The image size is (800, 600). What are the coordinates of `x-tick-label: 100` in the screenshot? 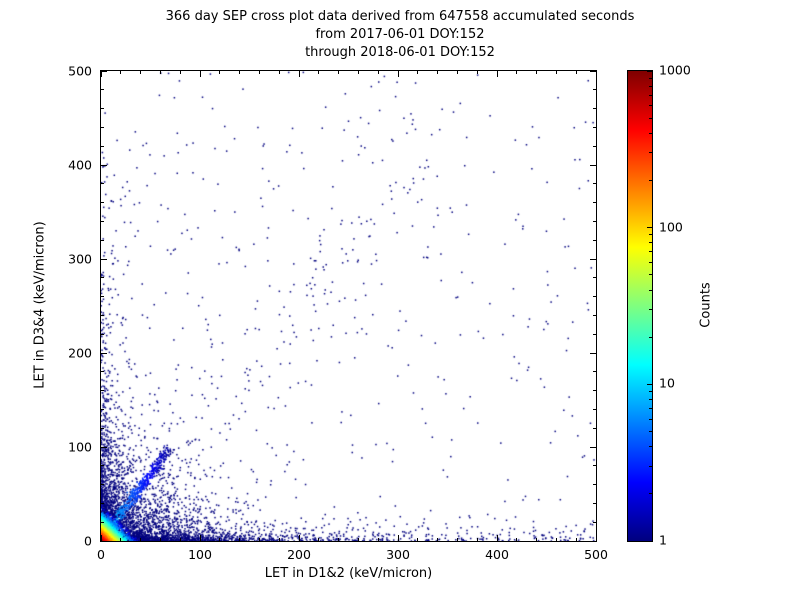 It's located at (200, 554).